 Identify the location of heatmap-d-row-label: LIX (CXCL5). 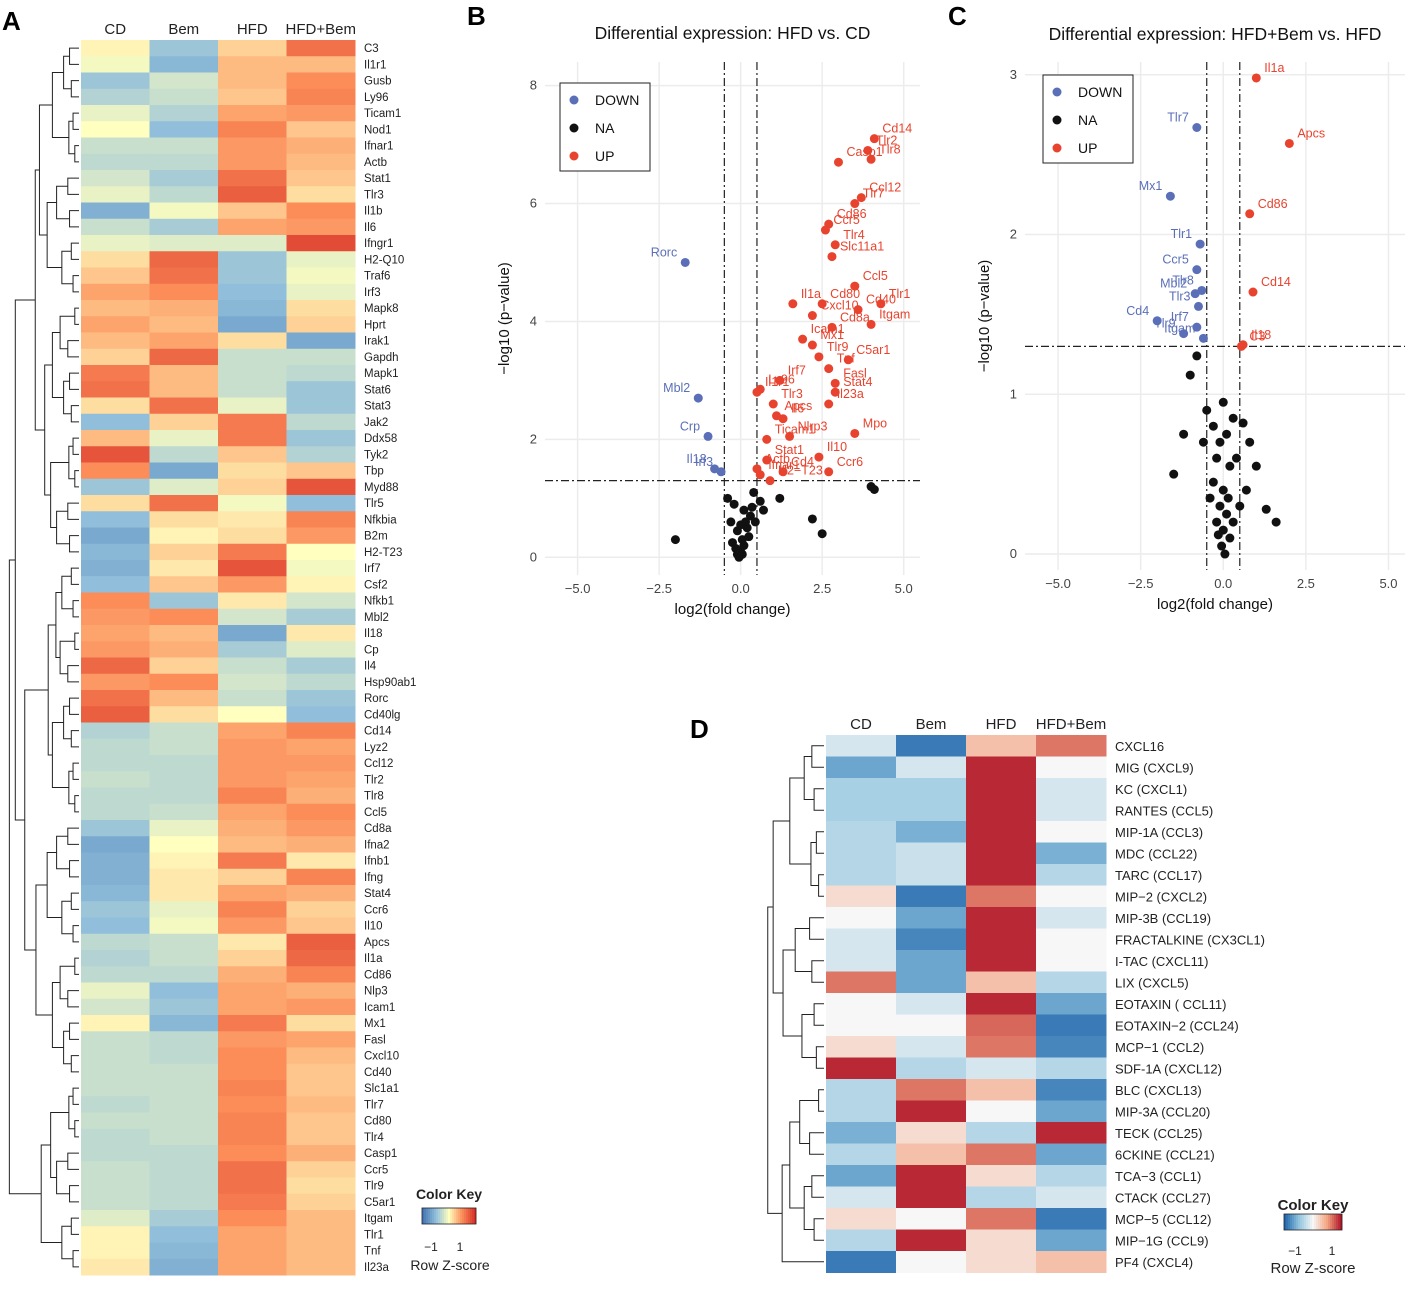
(1152, 982).